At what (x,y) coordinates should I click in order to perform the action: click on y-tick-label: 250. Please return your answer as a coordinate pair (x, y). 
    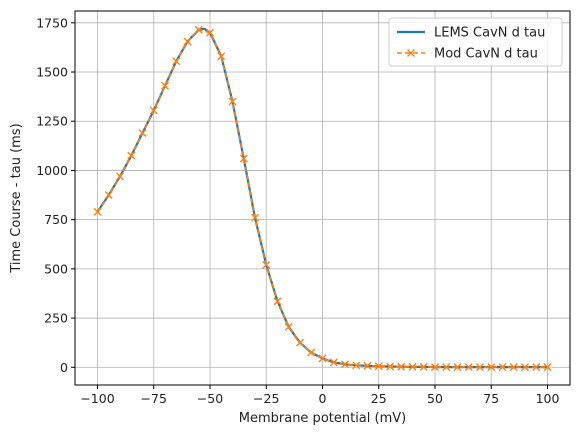
    Looking at the image, I should click on (56, 318).